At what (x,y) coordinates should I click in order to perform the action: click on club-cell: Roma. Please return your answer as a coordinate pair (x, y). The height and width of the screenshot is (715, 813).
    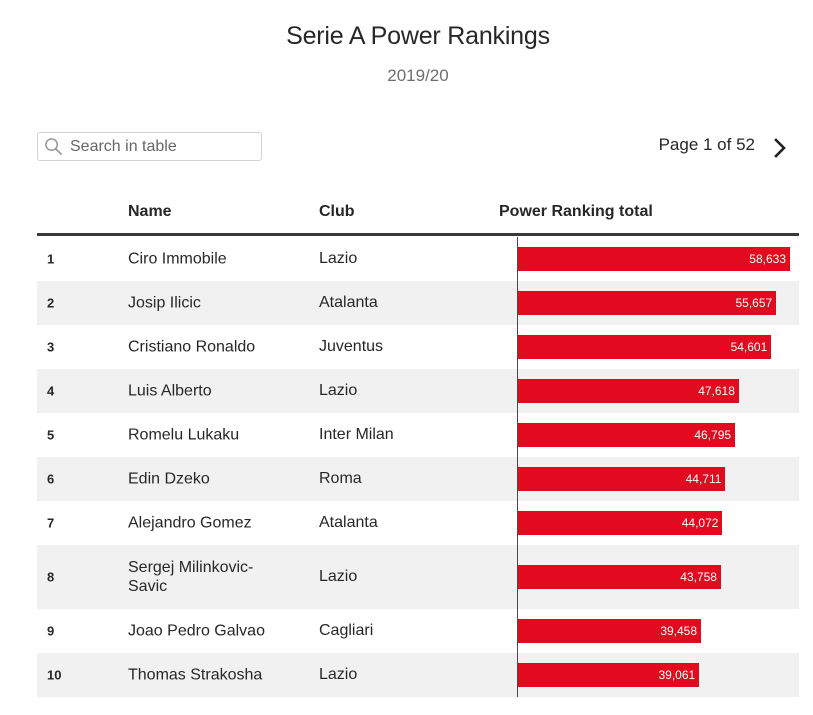
    Looking at the image, I should click on (340, 478).